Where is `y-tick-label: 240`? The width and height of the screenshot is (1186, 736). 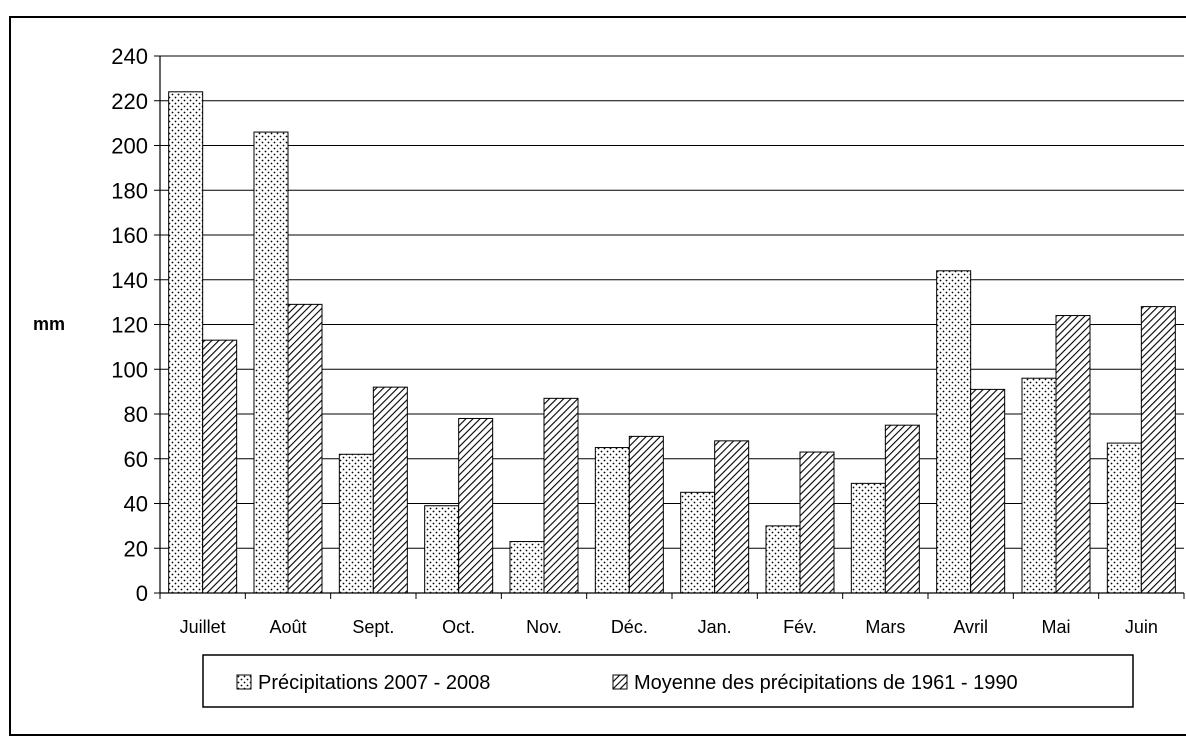 y-tick-label: 240 is located at coordinates (129, 56).